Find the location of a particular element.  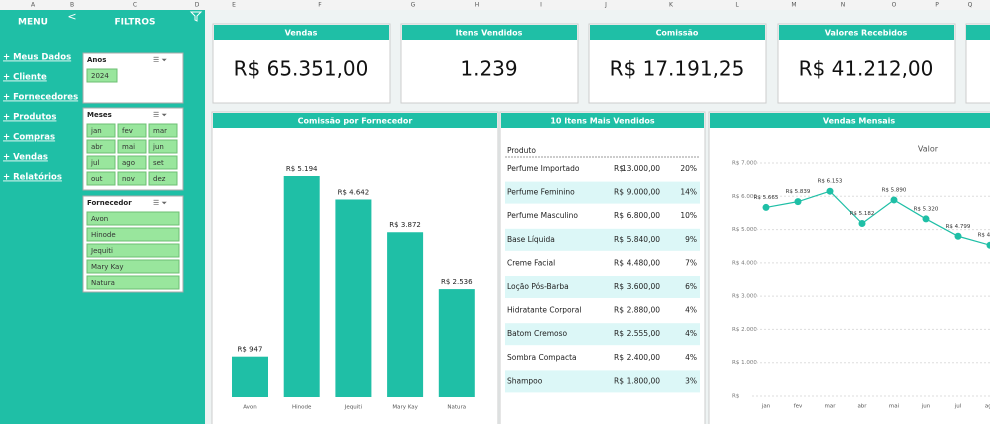

kpi-title: Comissão is located at coordinates (677, 33).